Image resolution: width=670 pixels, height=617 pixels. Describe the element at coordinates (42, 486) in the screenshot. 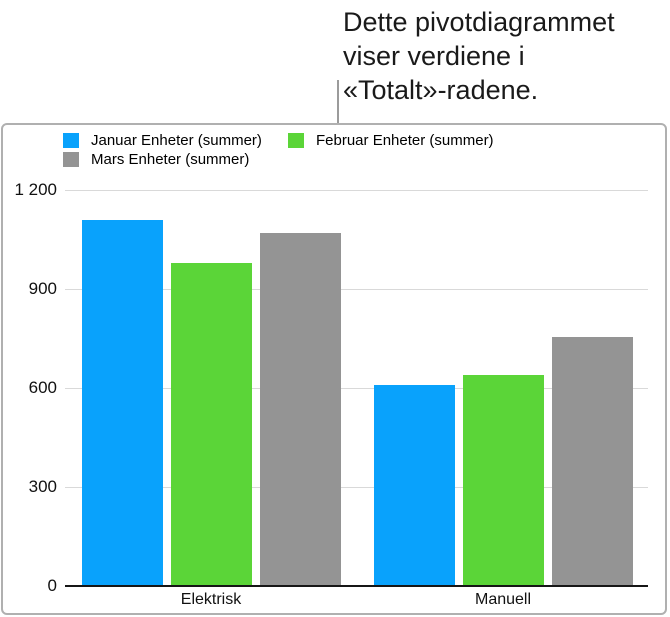

I see `y-axis-tick-label: 300` at that location.